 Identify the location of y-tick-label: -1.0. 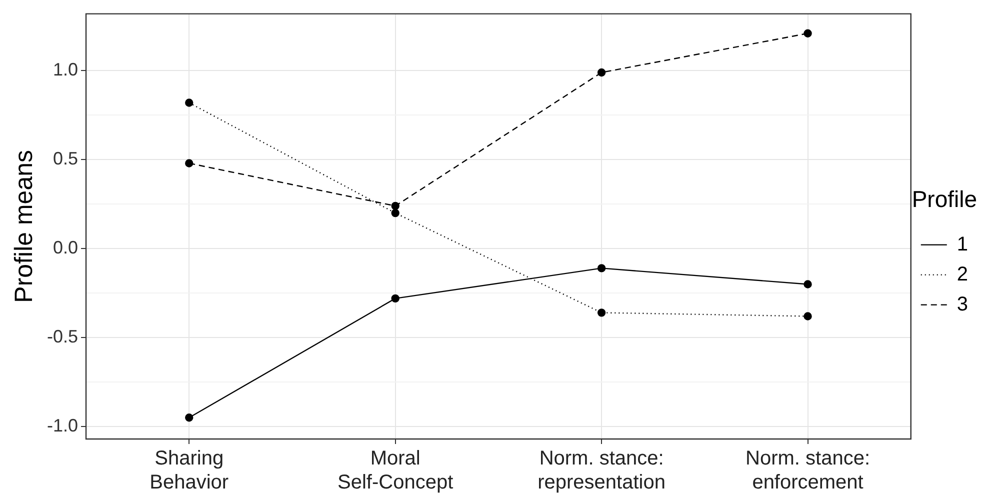
(62, 426).